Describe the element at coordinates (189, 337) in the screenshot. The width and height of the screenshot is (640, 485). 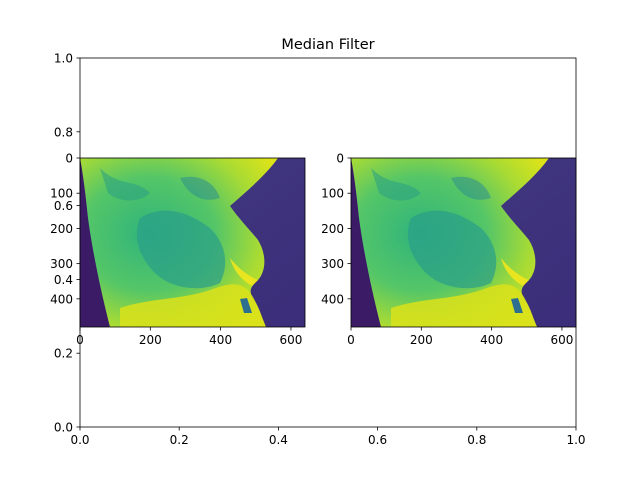
I see `left-x-ticks: 0 200 400 600` at that location.